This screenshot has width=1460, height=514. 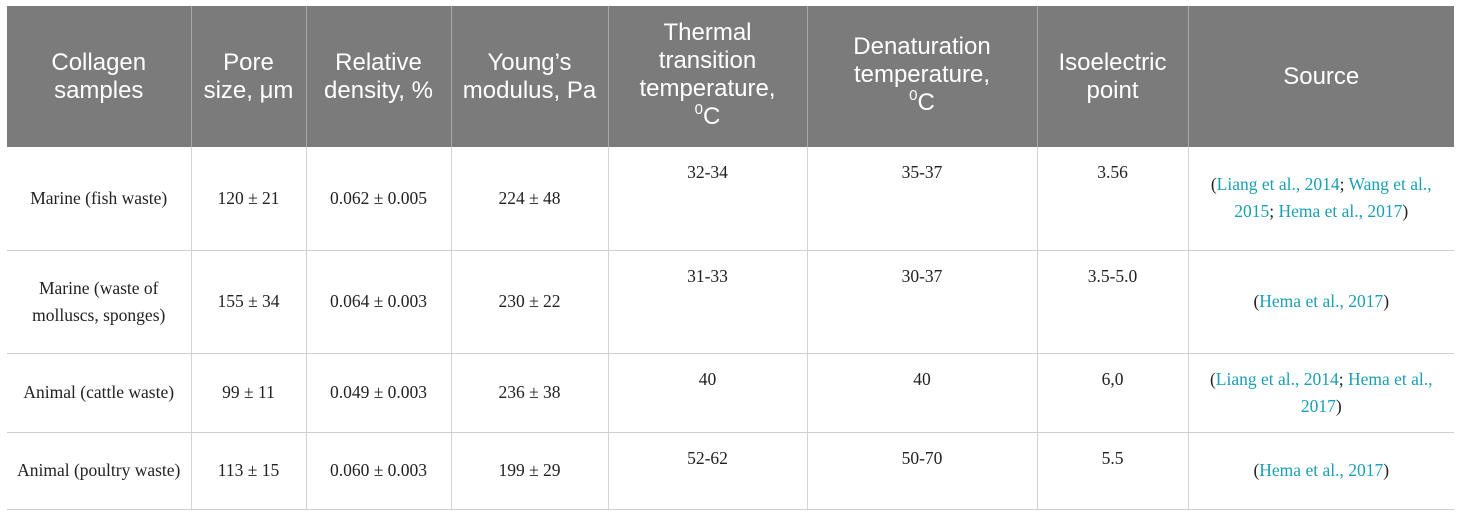 I want to click on cell-sample: Marine (waste of molluscs, sponges), so click(x=99, y=302).